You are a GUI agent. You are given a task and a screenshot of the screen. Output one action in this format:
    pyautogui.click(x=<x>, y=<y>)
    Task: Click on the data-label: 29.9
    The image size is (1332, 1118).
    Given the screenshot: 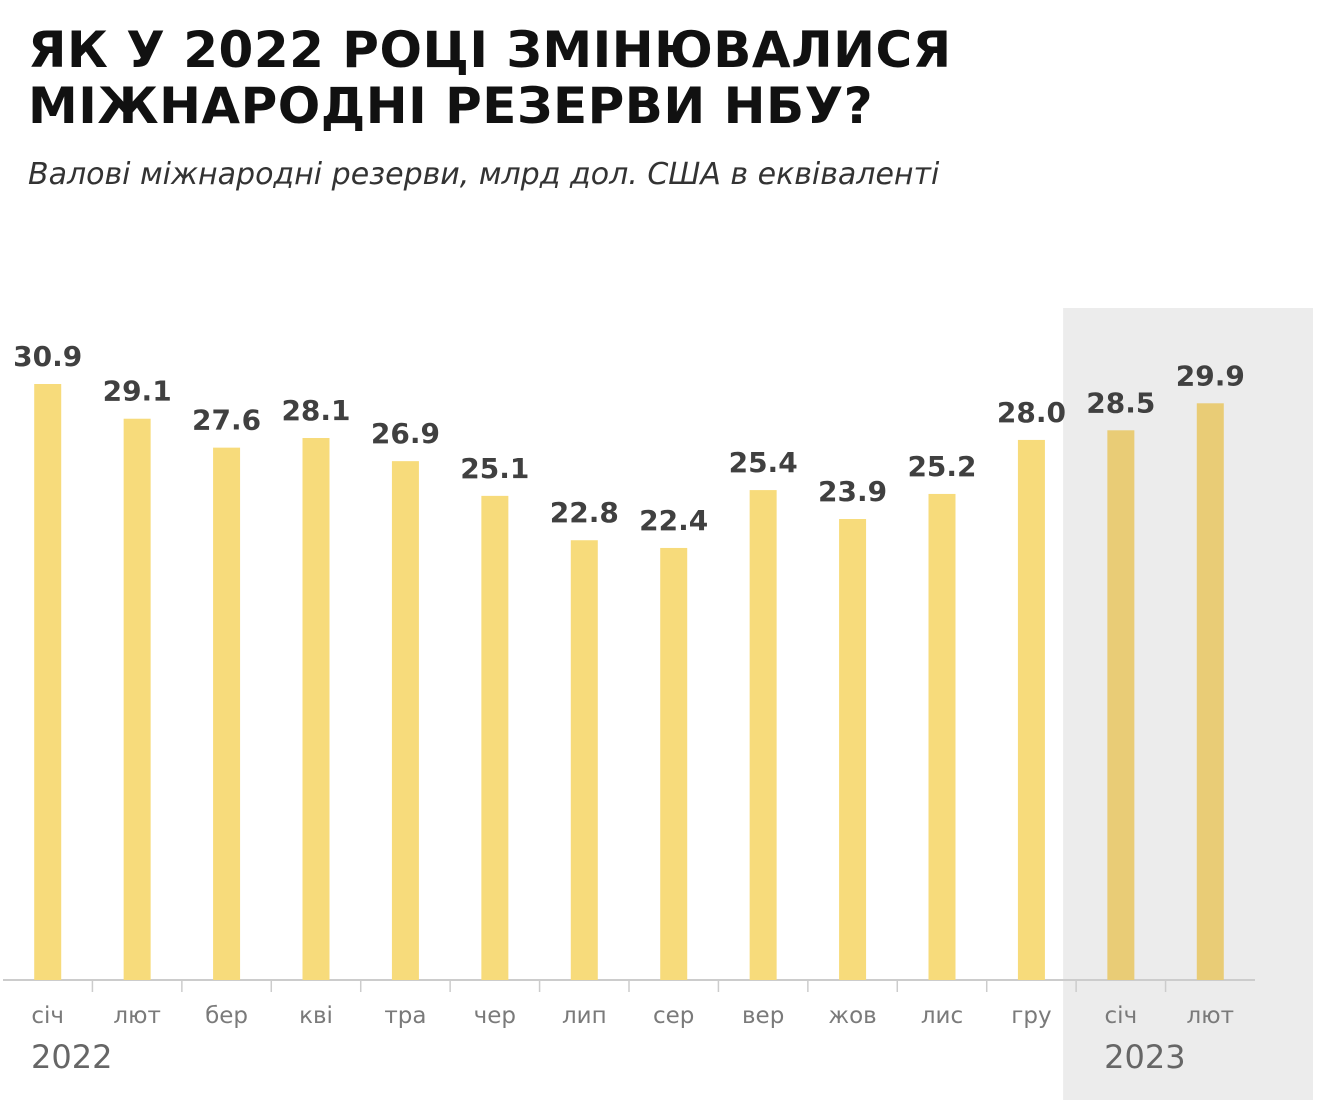 What is the action you would take?
    pyautogui.click(x=1210, y=375)
    